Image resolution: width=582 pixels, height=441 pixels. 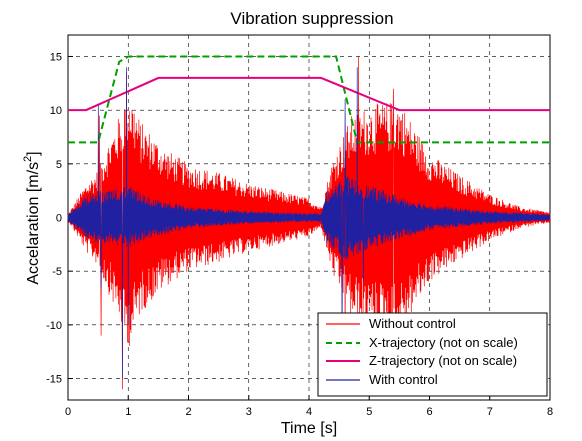 I want to click on y-axis-label-sup: 2, so click(x=28, y=159).